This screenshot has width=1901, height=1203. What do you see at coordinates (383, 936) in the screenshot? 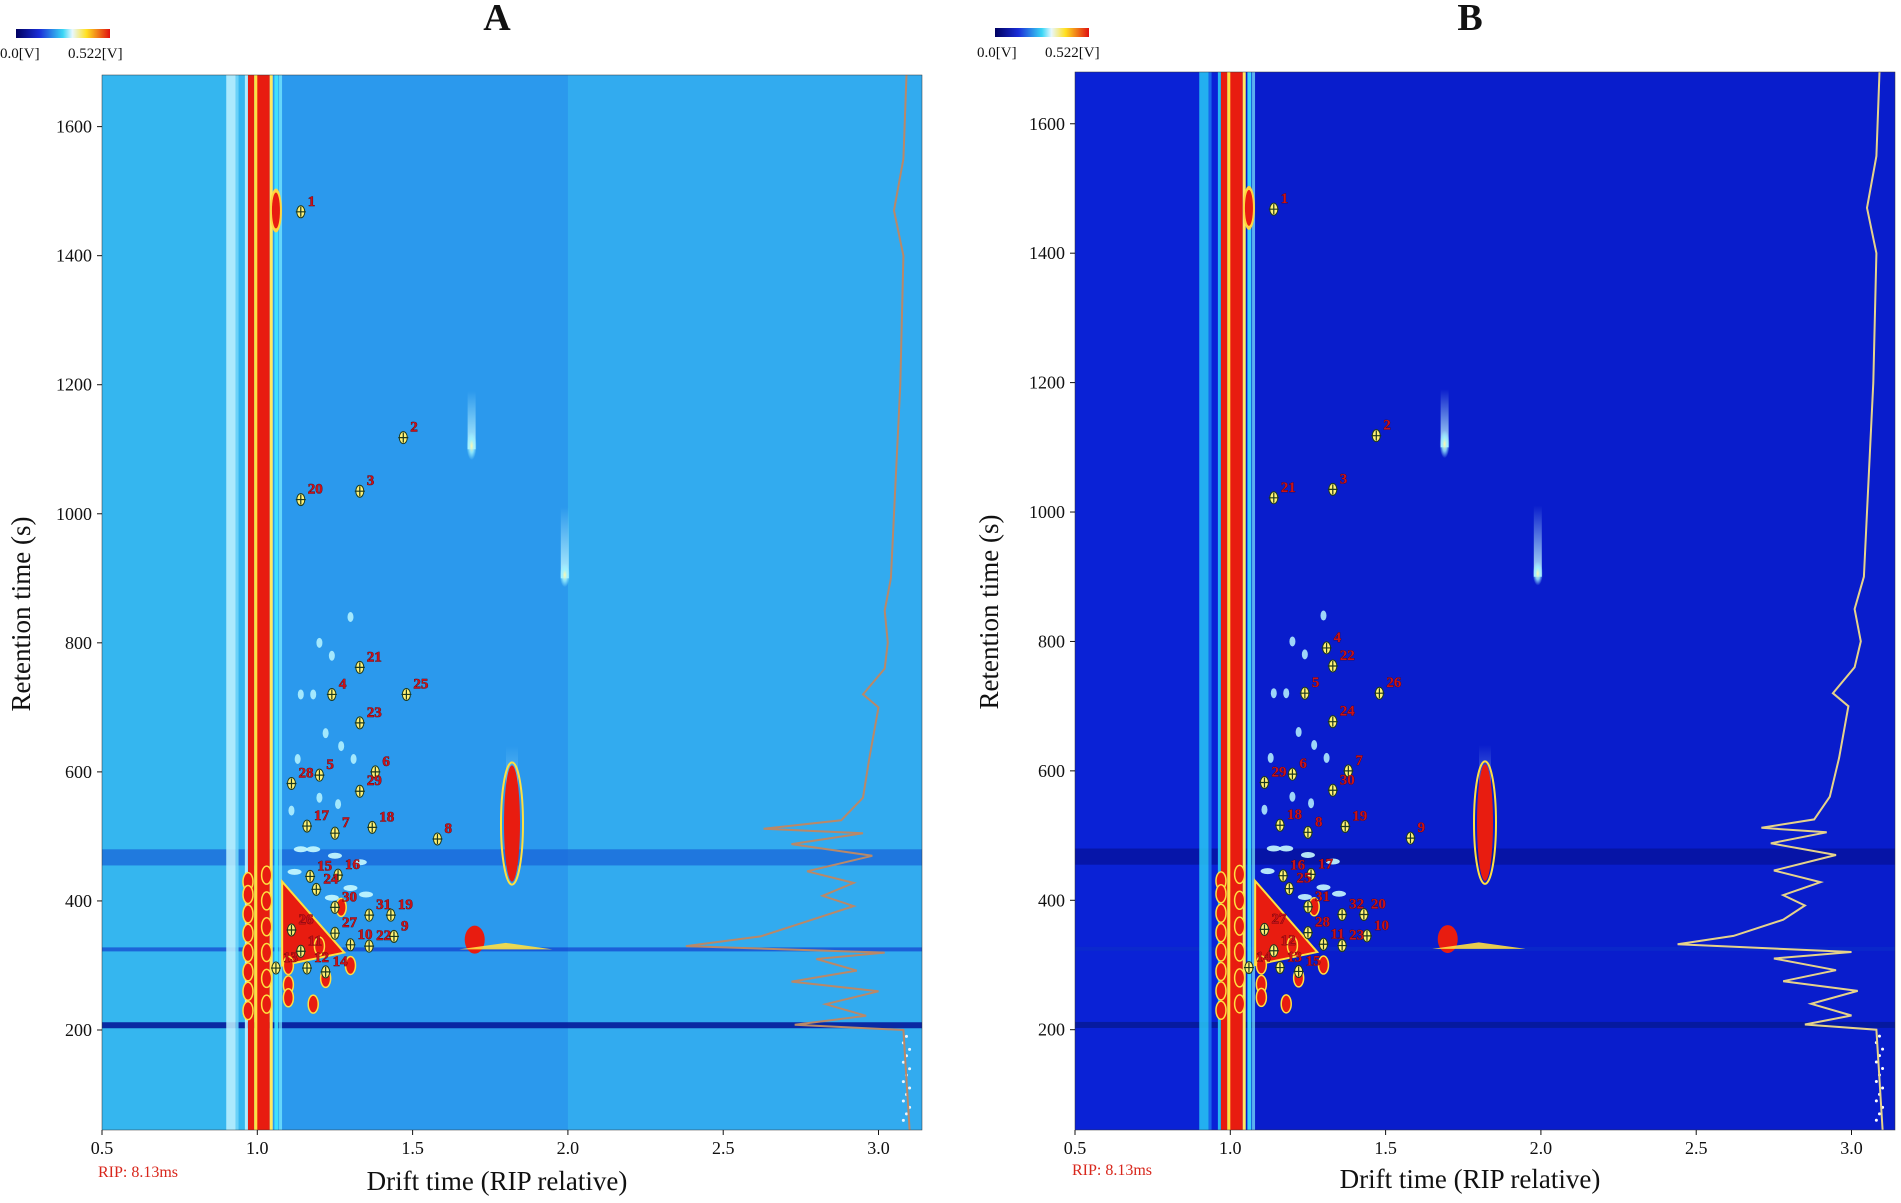
I see `peak-label-22: 22` at bounding box center [383, 936].